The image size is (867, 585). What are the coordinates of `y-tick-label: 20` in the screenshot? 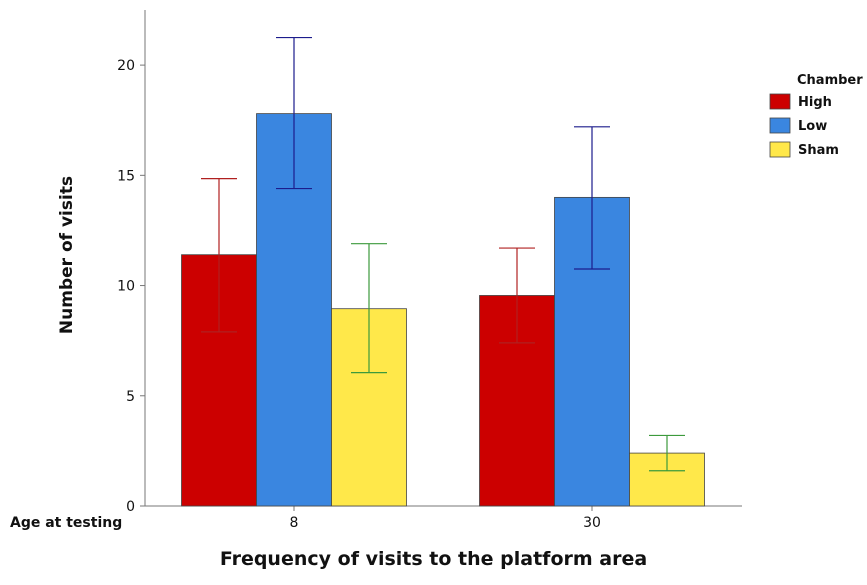 It's located at (126, 66).